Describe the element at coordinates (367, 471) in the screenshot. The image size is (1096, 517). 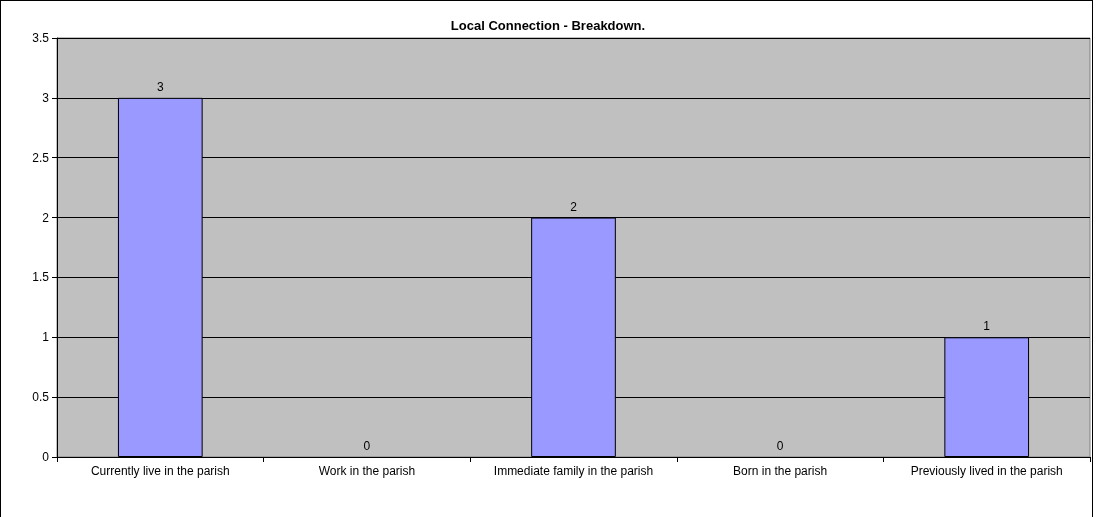
I see `x-tick-label: Work in the parish` at that location.